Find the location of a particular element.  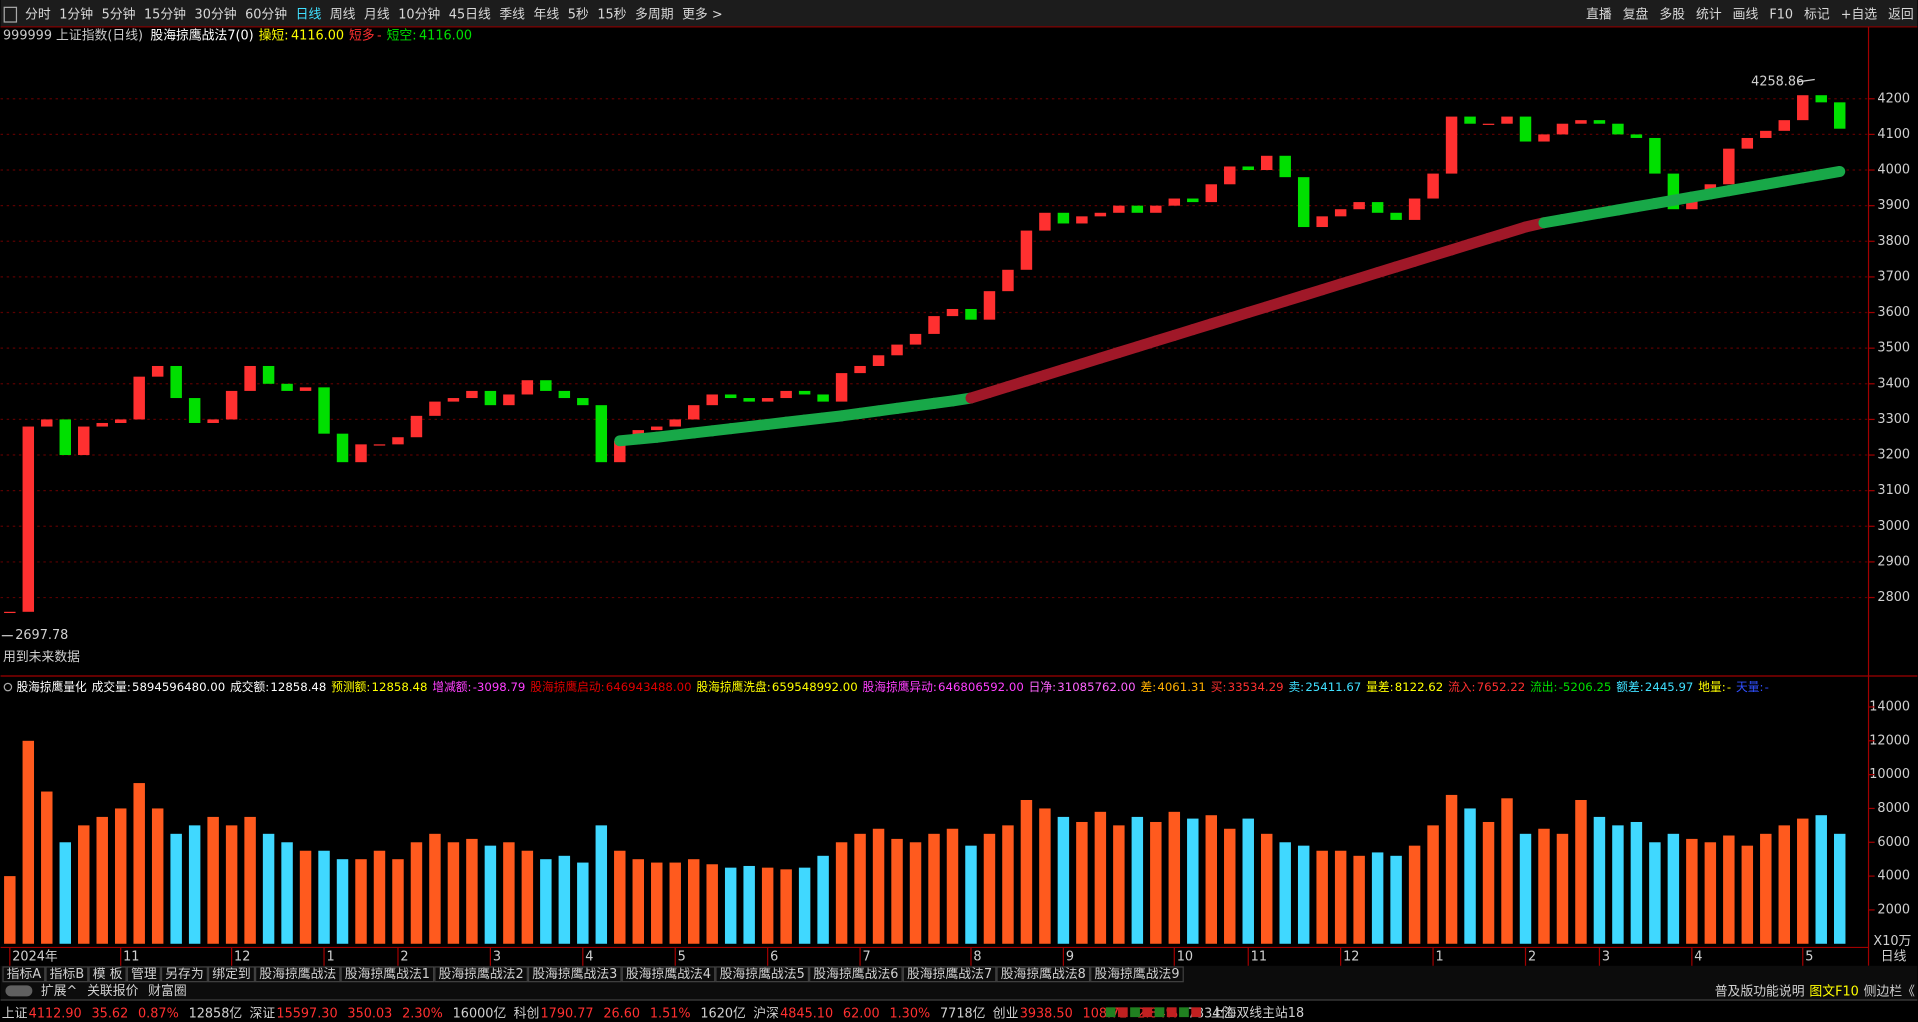

period-button: 15分钟 is located at coordinates (165, 14).